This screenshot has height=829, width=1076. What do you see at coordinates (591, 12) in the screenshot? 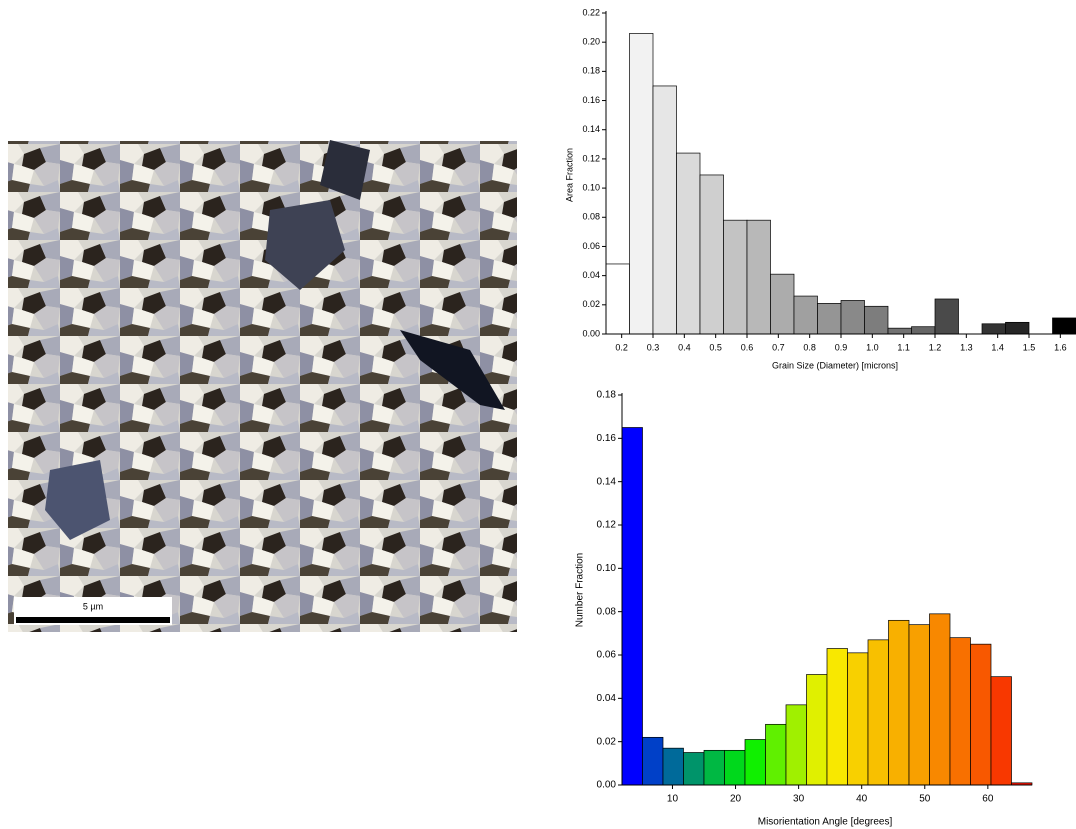
I see `y-tick-label: 0.22` at bounding box center [591, 12].